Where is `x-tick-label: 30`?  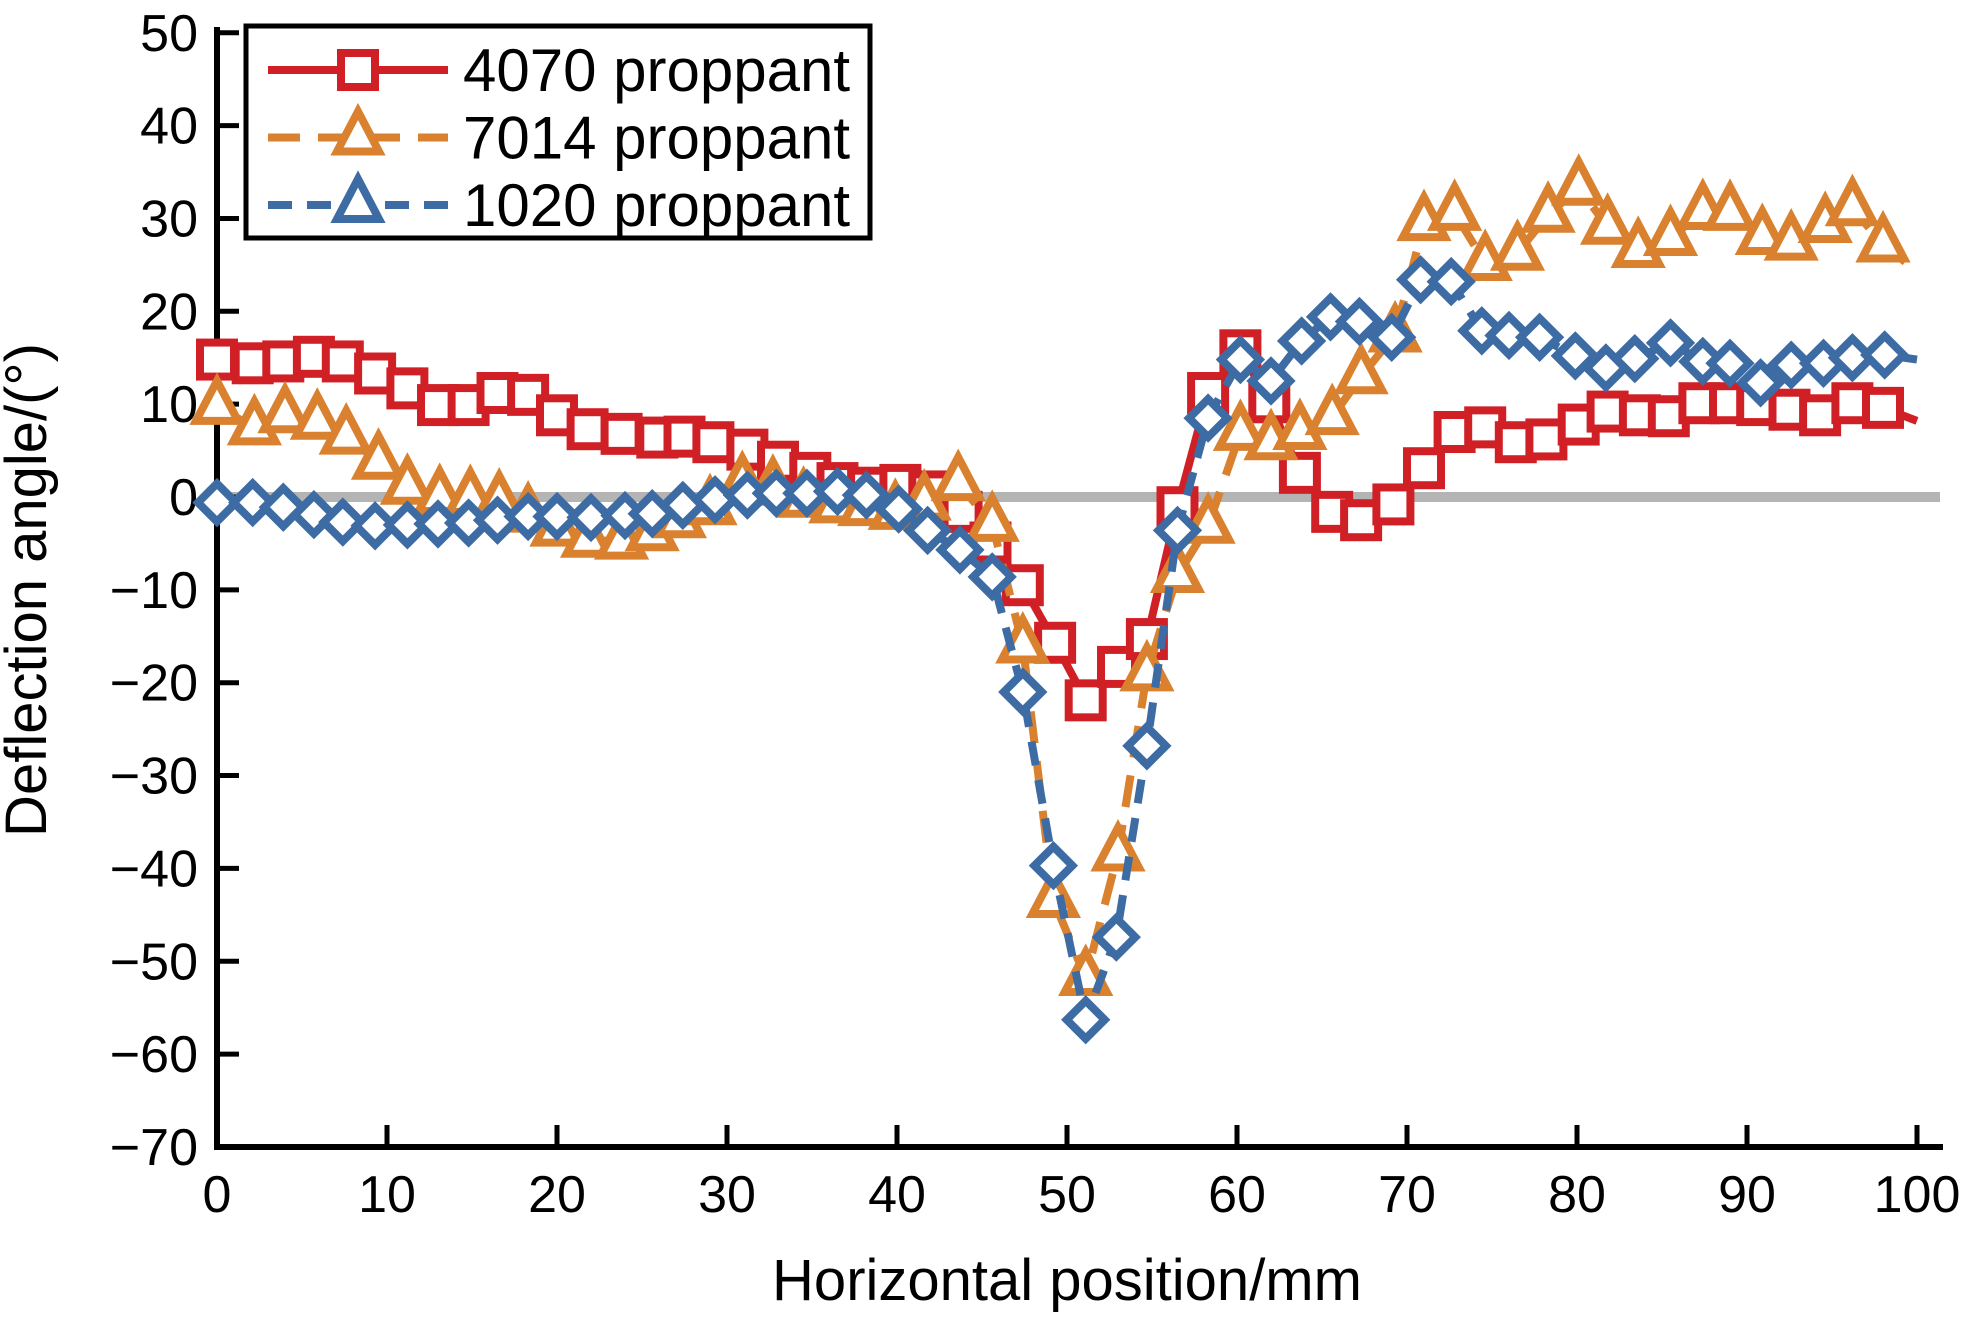 x-tick-label: 30 is located at coordinates (727, 1195).